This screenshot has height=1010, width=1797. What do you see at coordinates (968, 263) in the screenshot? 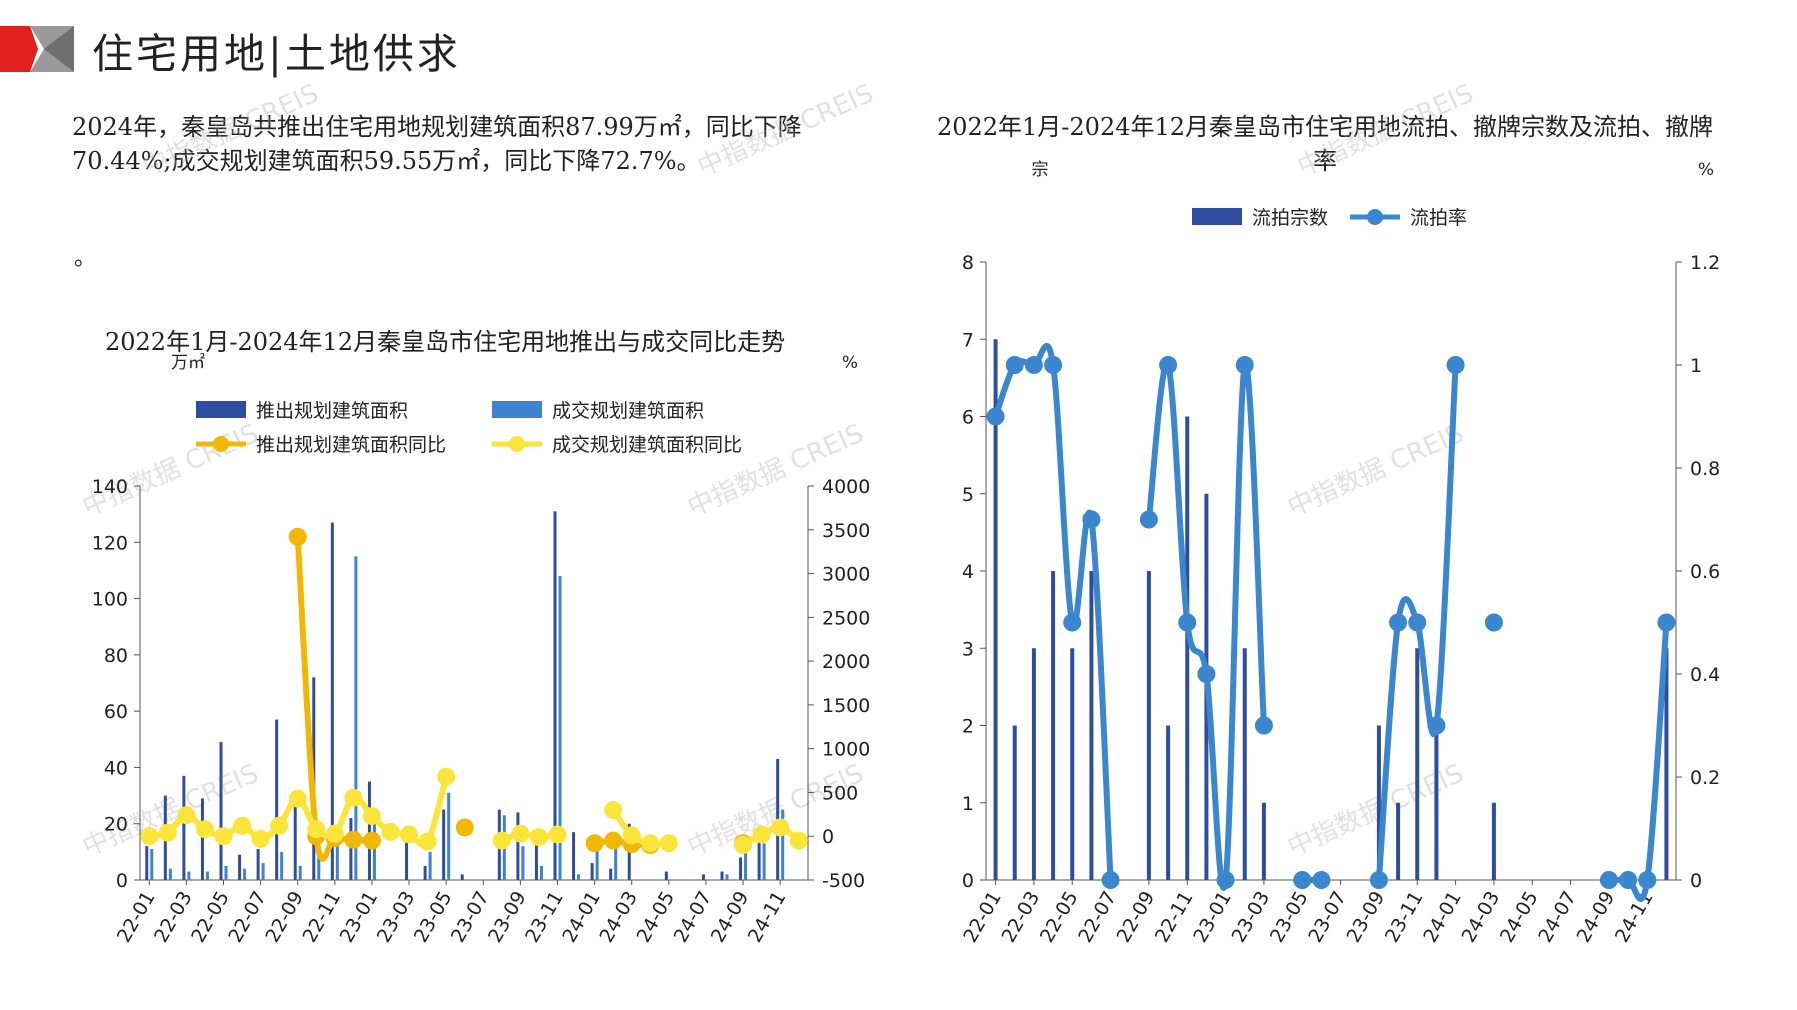
I see `y-tick-label-left: 8` at bounding box center [968, 263].